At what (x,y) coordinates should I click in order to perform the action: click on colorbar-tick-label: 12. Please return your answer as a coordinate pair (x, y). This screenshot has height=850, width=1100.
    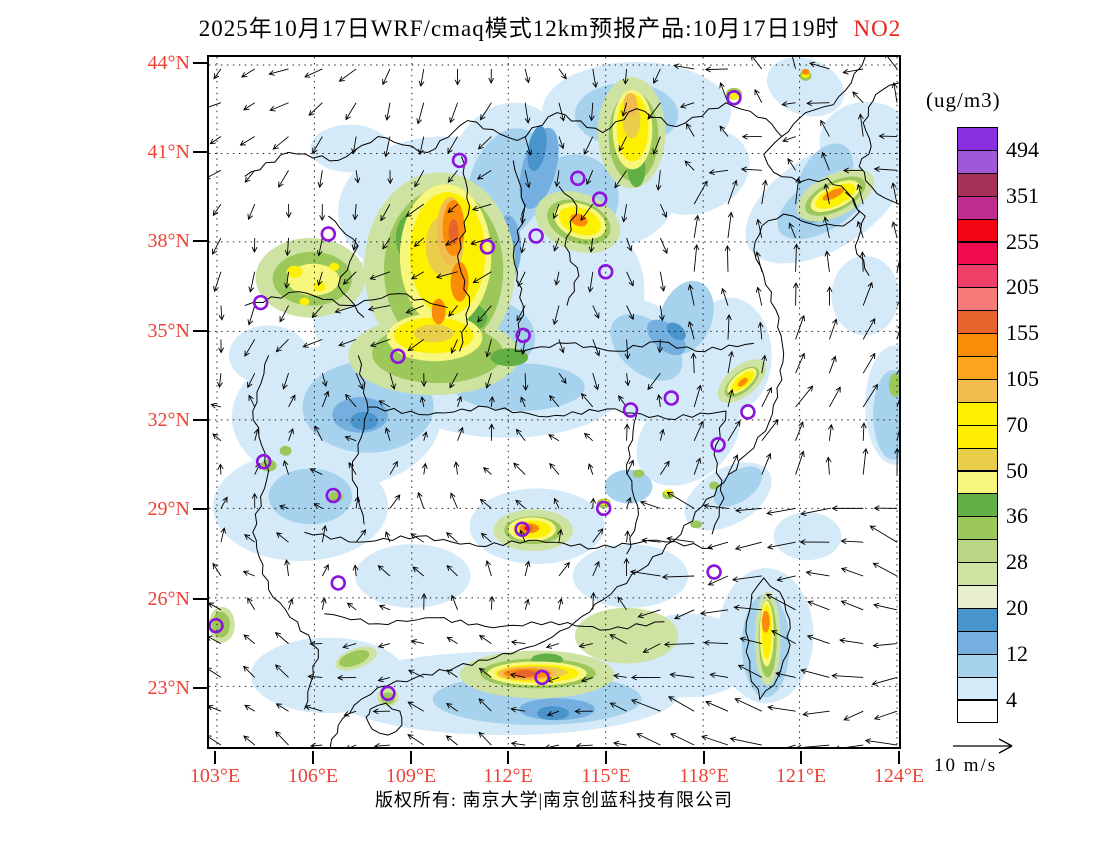
    Looking at the image, I should click on (1017, 653).